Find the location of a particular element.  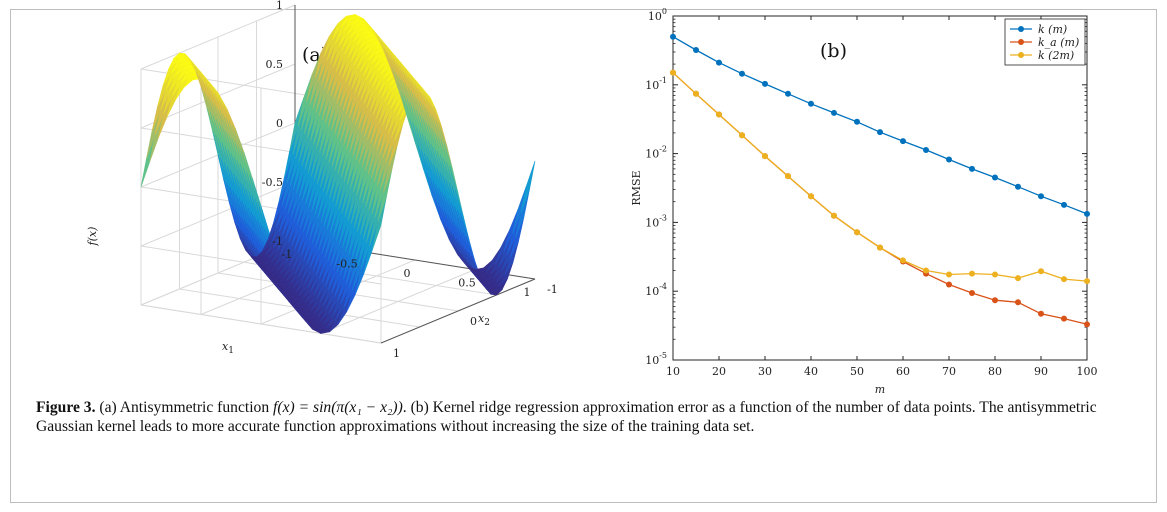

y-tick-exponent: -5 is located at coordinates (663, 355).